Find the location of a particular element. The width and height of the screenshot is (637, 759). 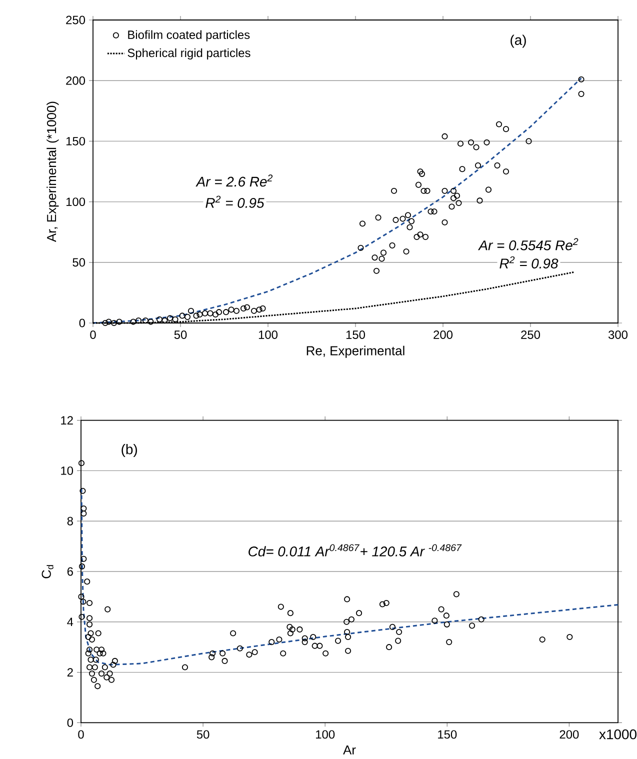

legend-label: Biofilm coated particles is located at coordinates (189, 36).